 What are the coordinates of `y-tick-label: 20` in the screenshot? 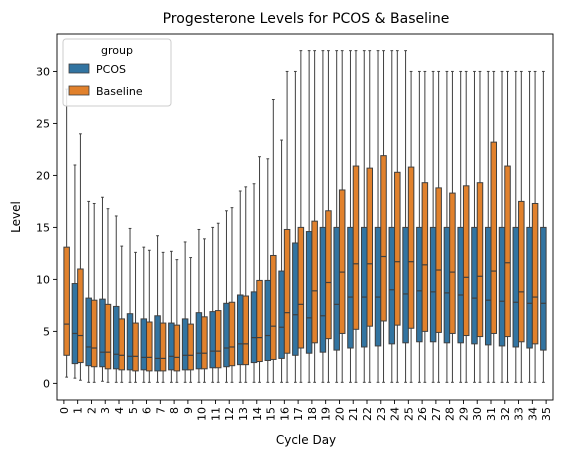 It's located at (43, 175).